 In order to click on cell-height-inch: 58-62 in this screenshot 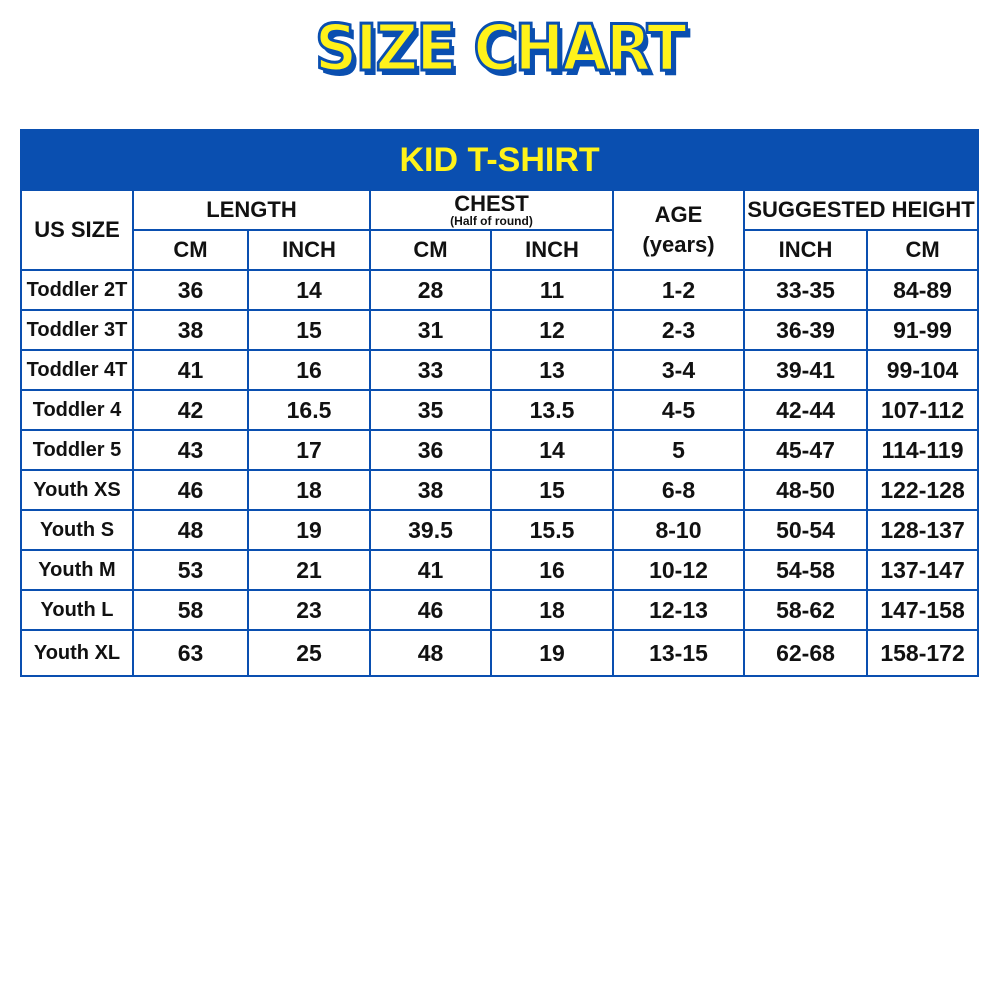, I will do `click(805, 610)`.